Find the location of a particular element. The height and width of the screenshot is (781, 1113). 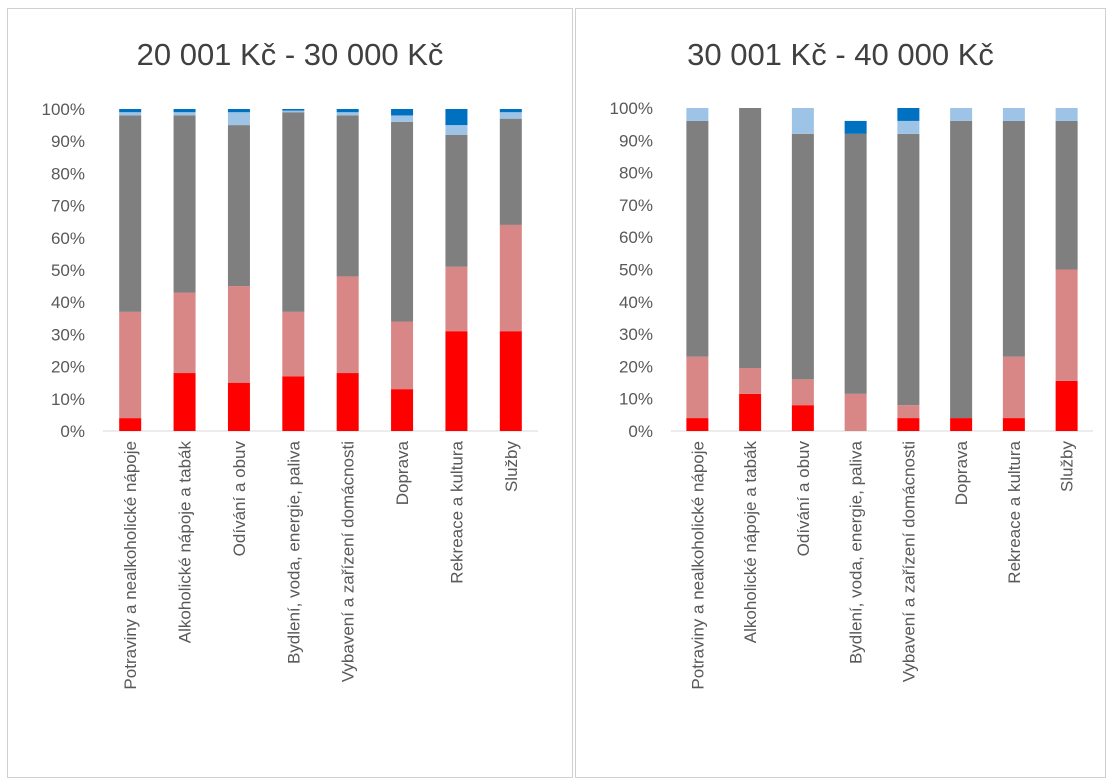

x-category-label: Doprava is located at coordinates (961, 472).